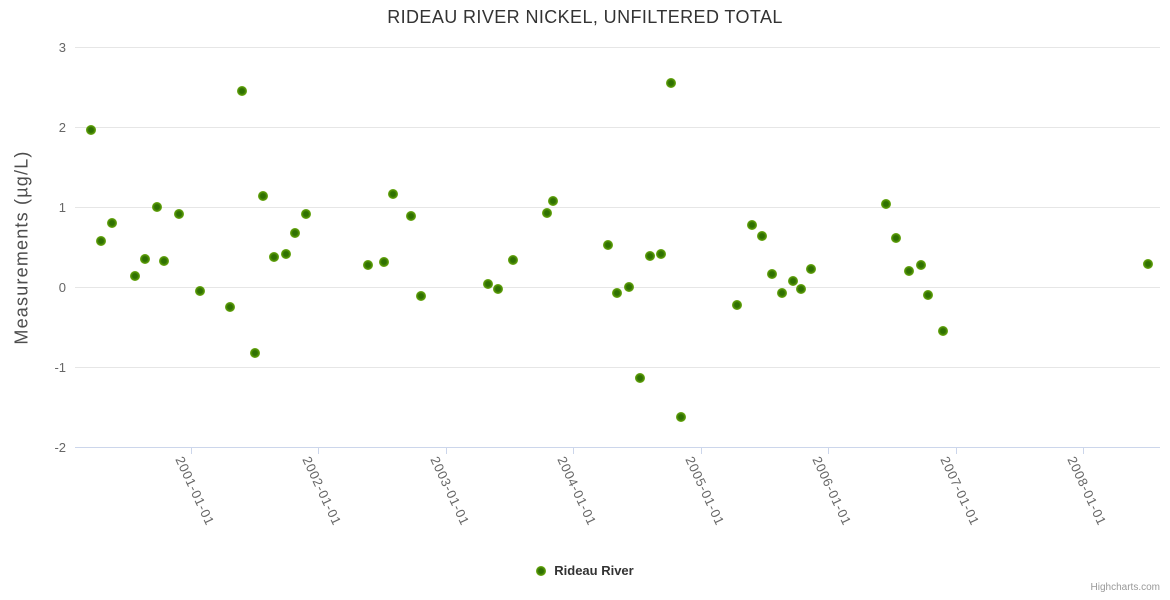  I want to click on y-tick-label: 2, so click(62, 127).